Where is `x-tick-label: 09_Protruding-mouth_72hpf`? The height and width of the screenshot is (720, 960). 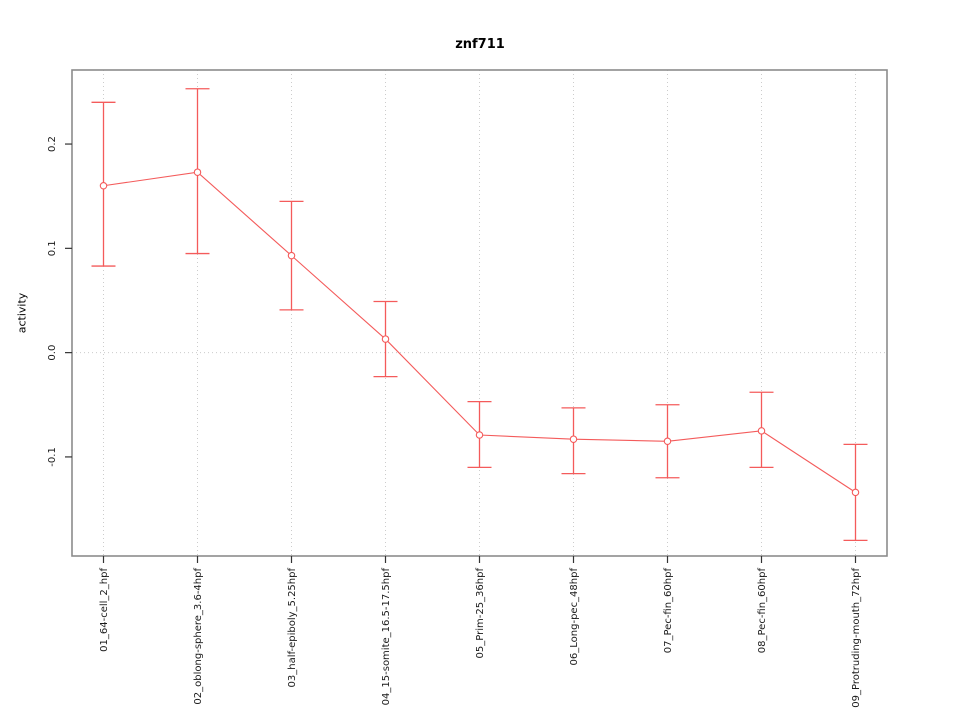
x-tick-label: 09_Protruding-mouth_72hpf is located at coordinates (856, 638).